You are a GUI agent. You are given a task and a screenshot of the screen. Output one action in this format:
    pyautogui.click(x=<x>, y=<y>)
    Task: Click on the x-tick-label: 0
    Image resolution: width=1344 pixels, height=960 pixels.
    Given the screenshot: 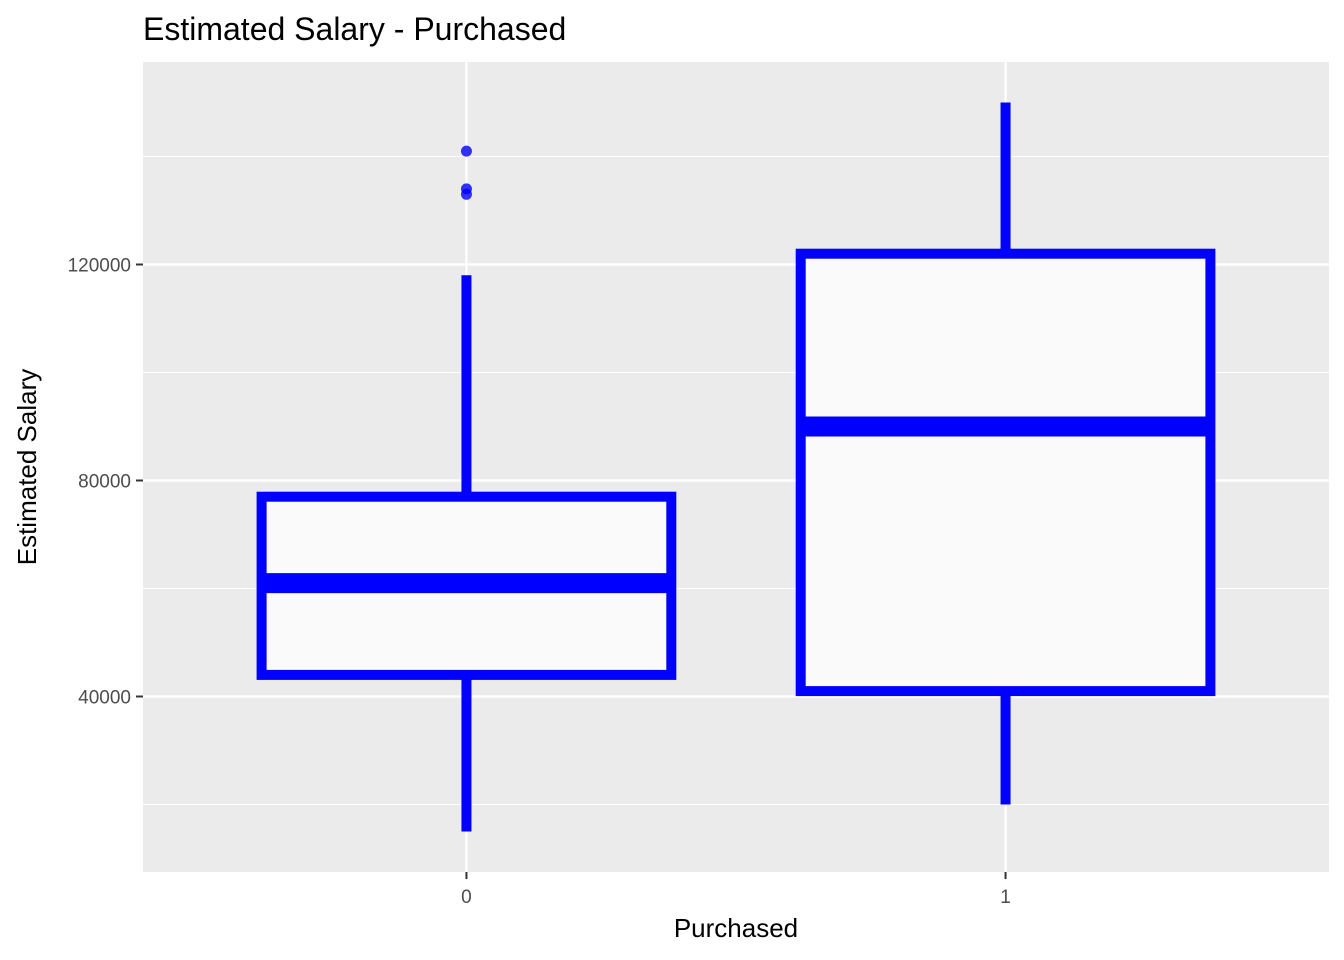 What is the action you would take?
    pyautogui.click(x=466, y=897)
    